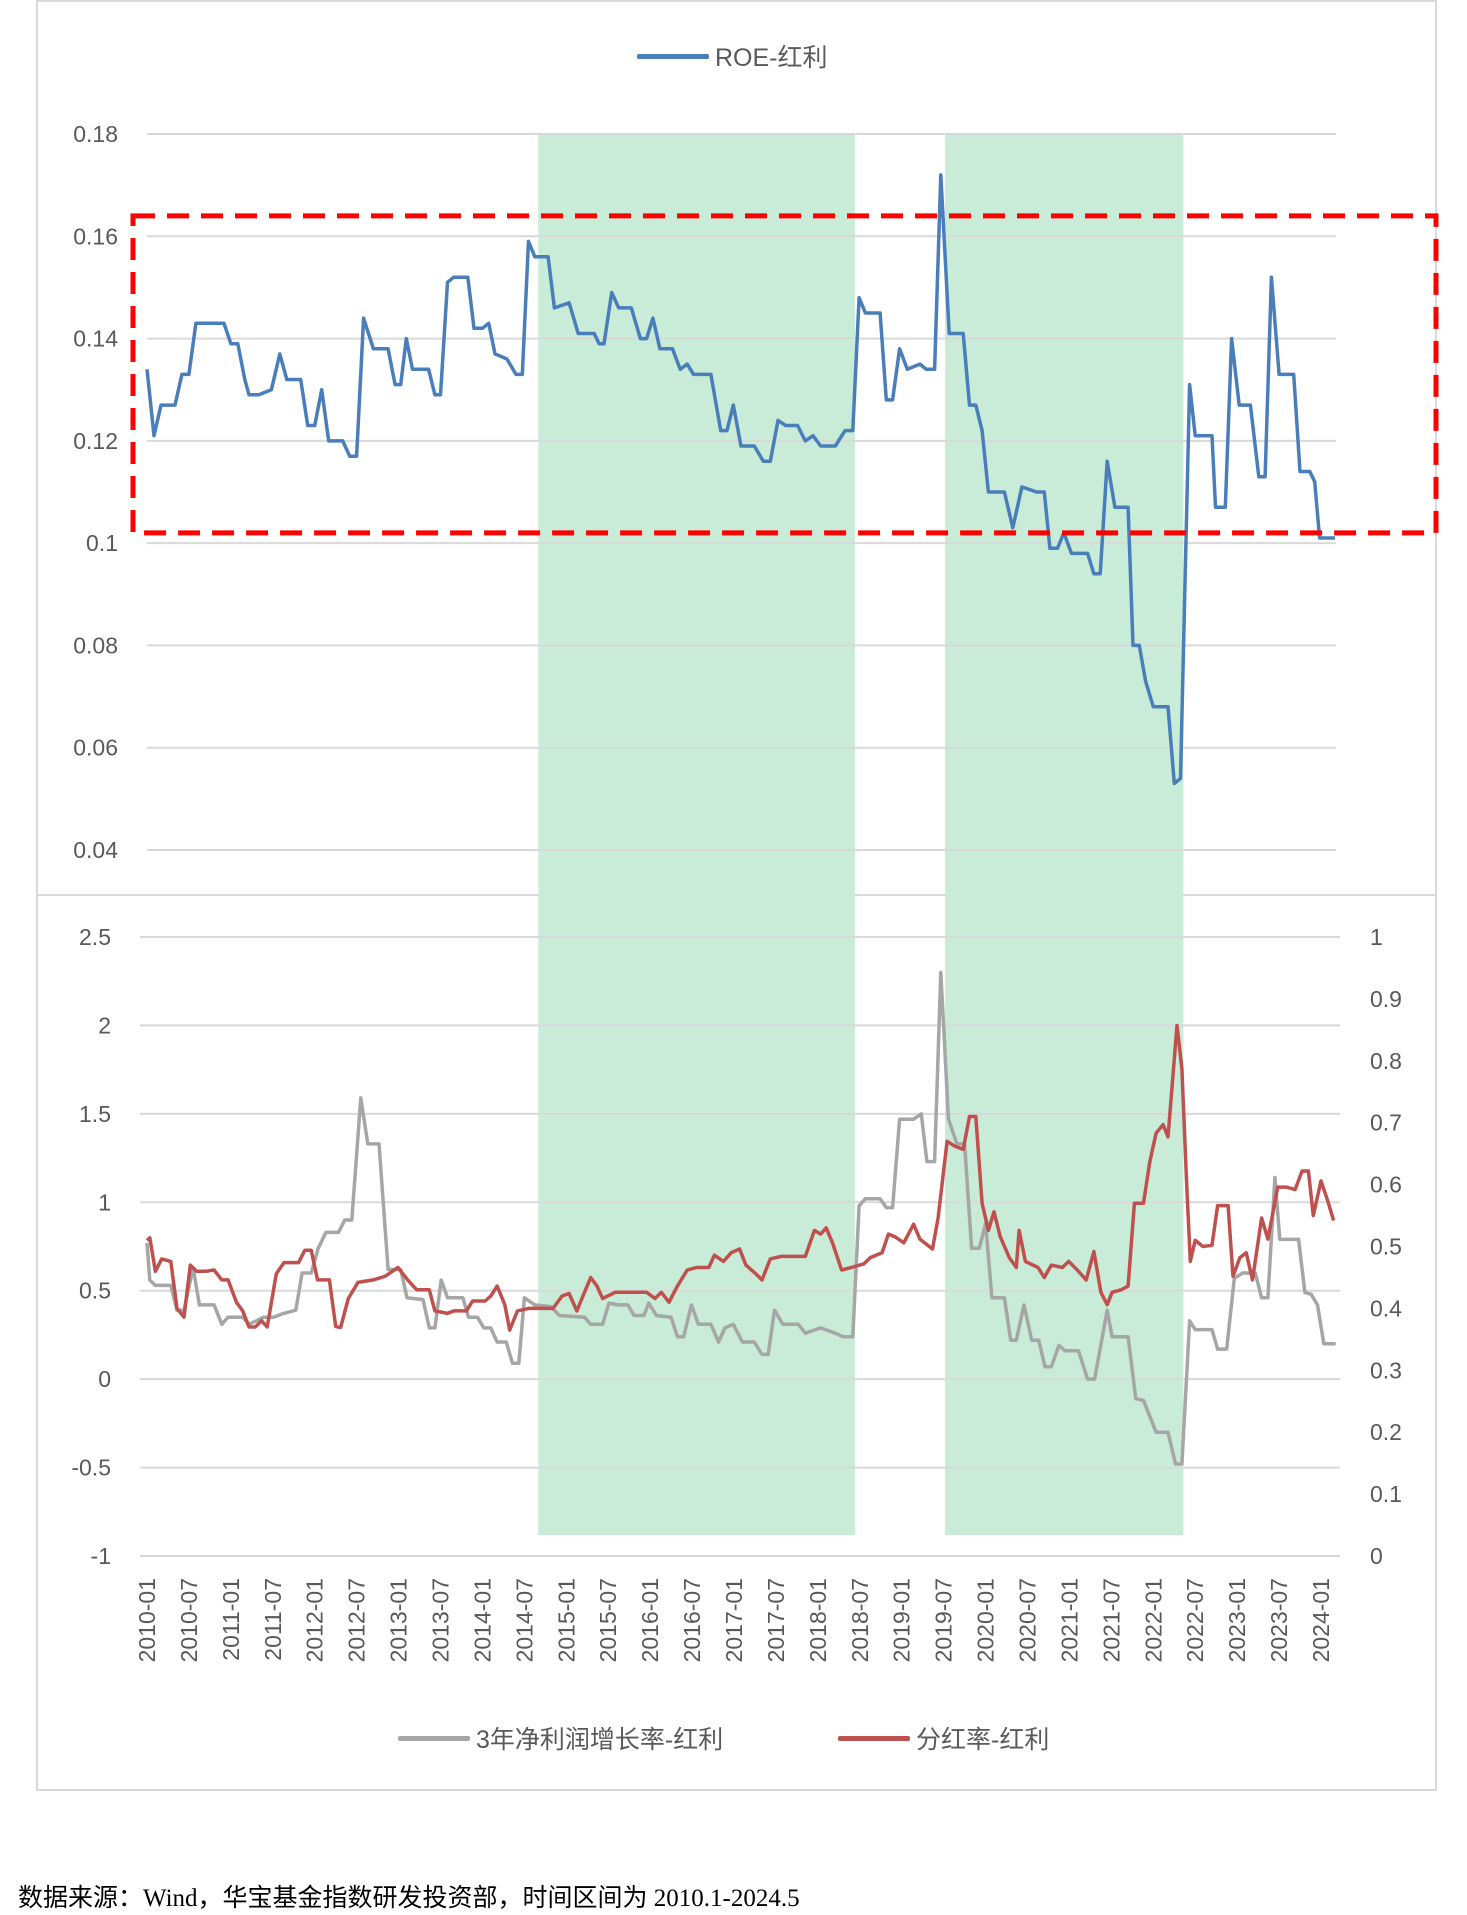 This screenshot has width=1467, height=1915. What do you see at coordinates (1386, 1308) in the screenshot?
I see `right-y-tick-label: 0.4` at bounding box center [1386, 1308].